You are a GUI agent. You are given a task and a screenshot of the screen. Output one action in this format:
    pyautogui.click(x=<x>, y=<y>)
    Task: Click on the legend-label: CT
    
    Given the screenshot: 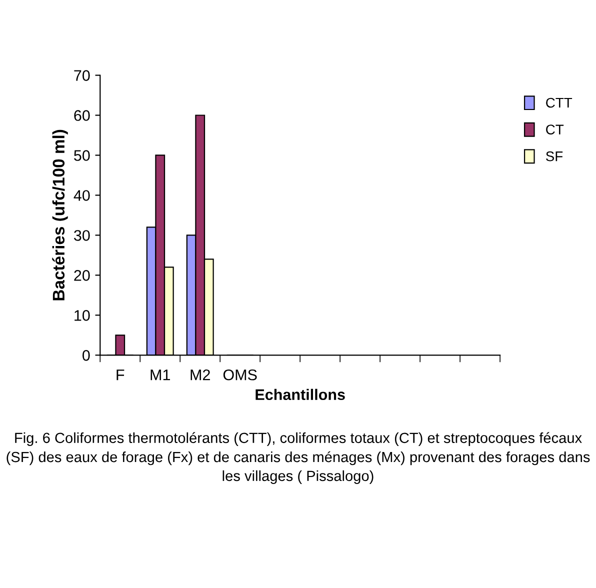 What is the action you would take?
    pyautogui.click(x=555, y=129)
    